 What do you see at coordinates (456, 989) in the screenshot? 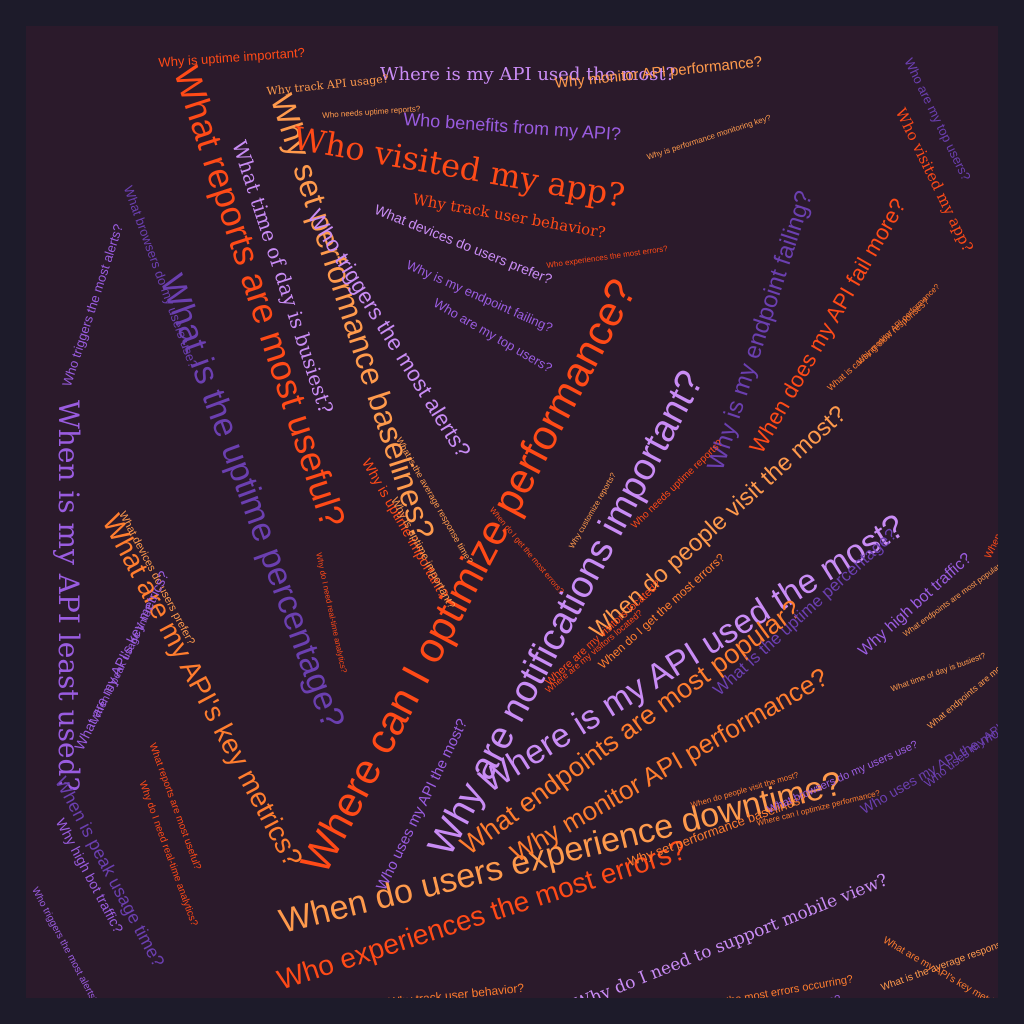
I see `word: Why track user behavior?` at bounding box center [456, 989].